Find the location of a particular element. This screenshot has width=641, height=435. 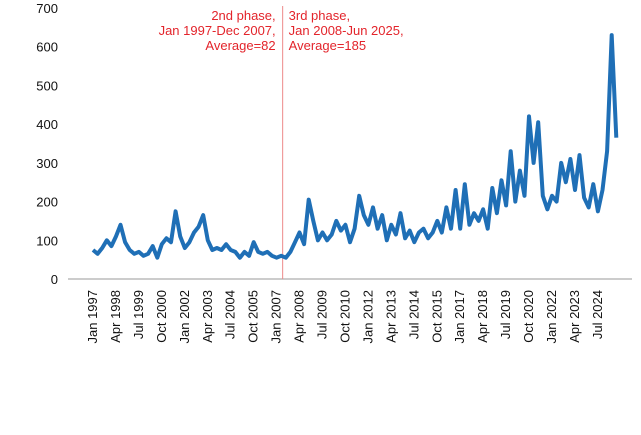

x-tick-label: Apr 2018 is located at coordinates (482, 316).